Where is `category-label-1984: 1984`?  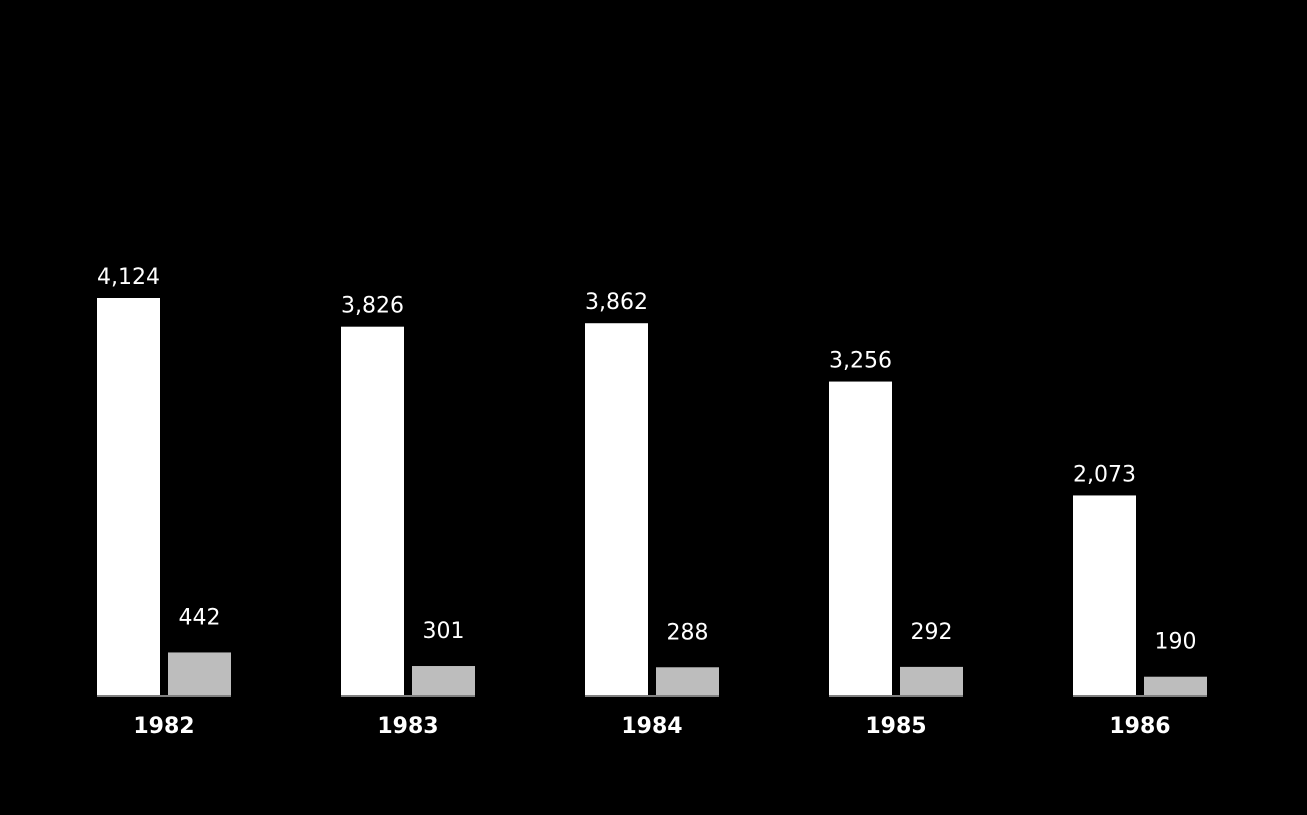
category-label-1984: 1984 is located at coordinates (651, 726).